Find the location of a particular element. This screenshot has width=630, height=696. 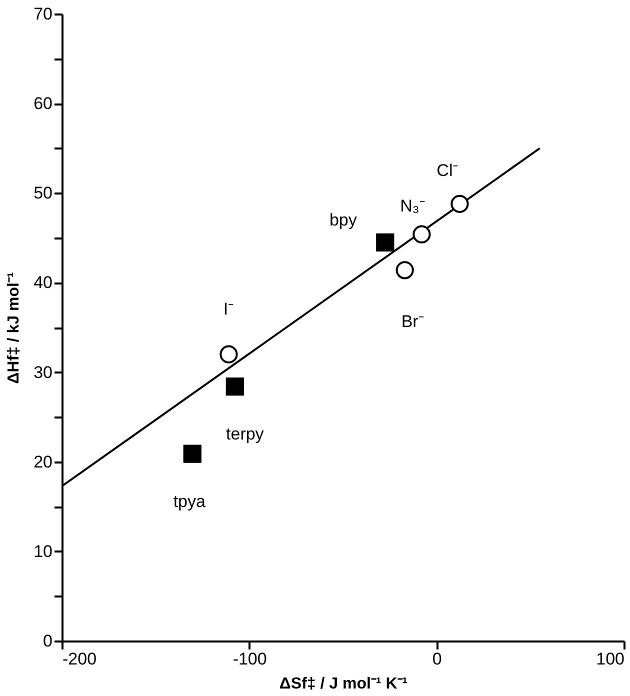

x-tick-label: -200 is located at coordinates (79, 659).